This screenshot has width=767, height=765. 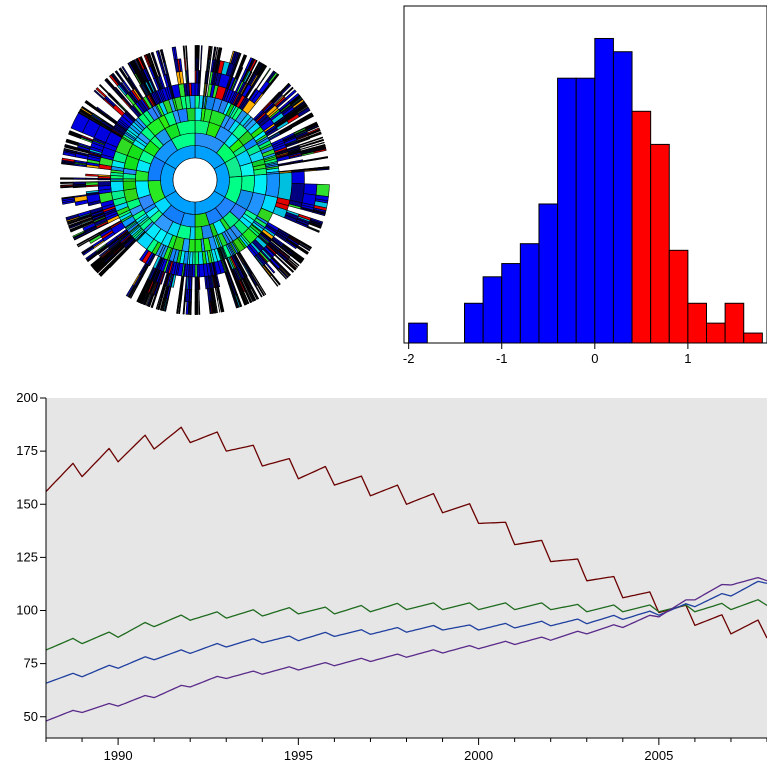 I want to click on timeseries-y-tick-label-5: 175, so click(x=27, y=450).